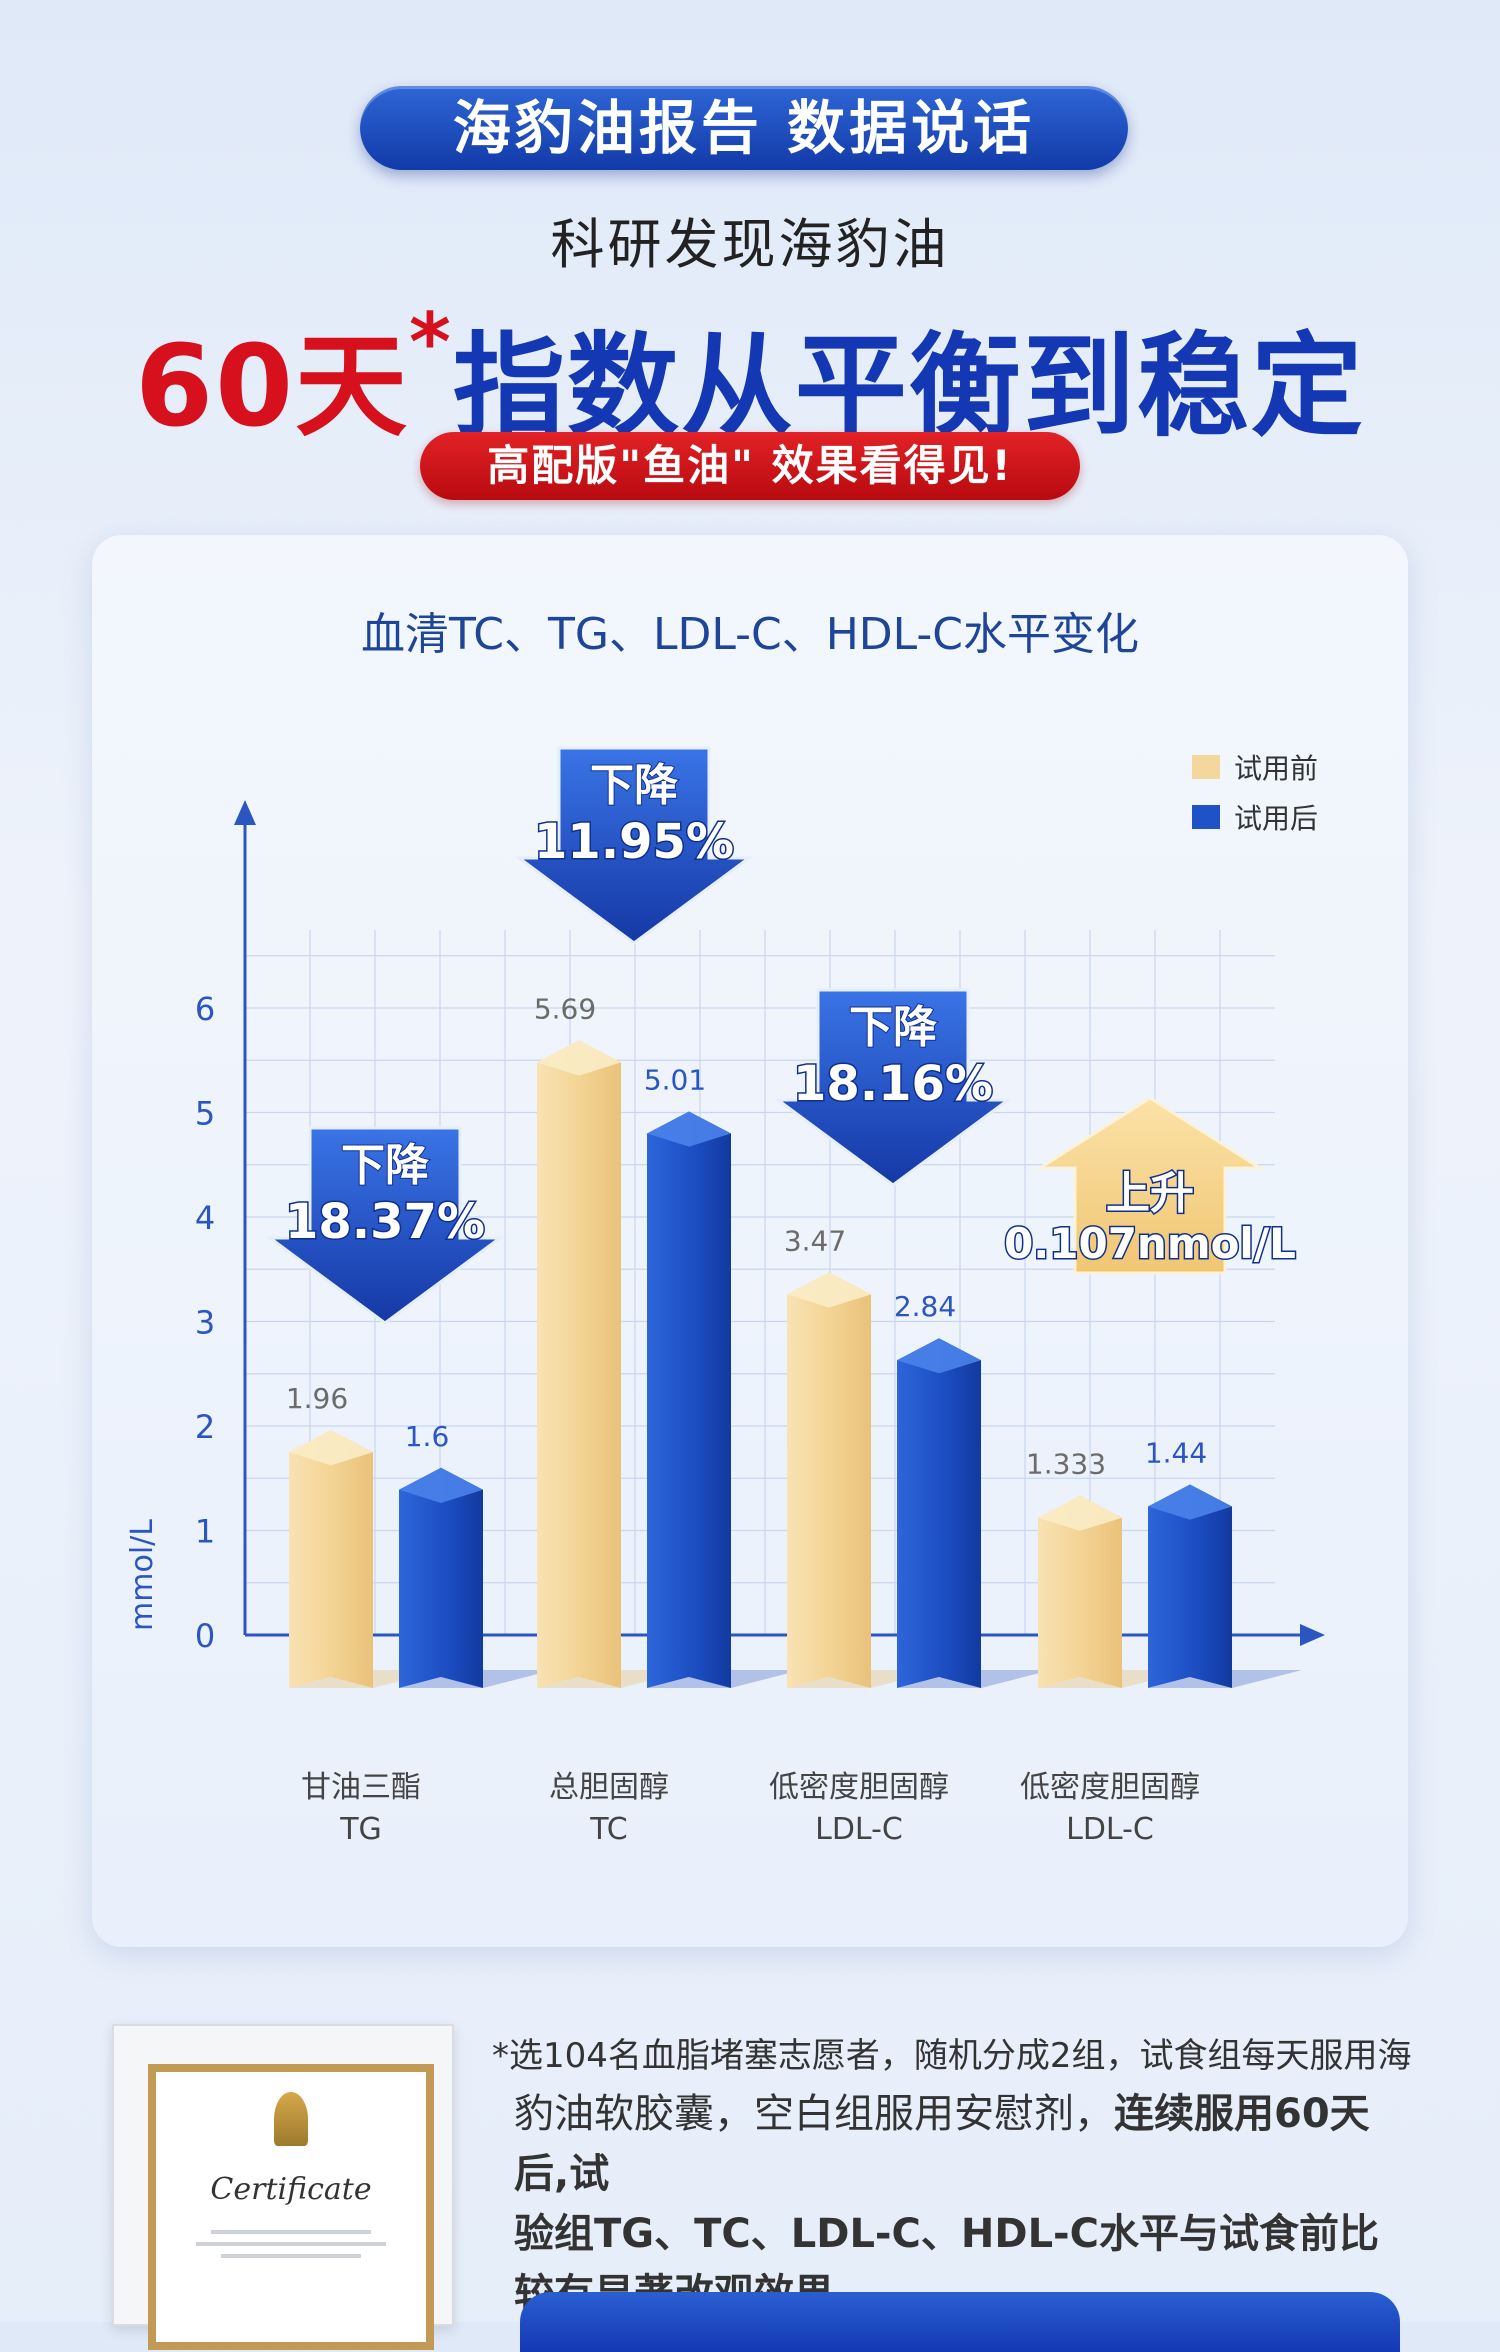  I want to click on certificate-title: Certificate, so click(291, 2189).